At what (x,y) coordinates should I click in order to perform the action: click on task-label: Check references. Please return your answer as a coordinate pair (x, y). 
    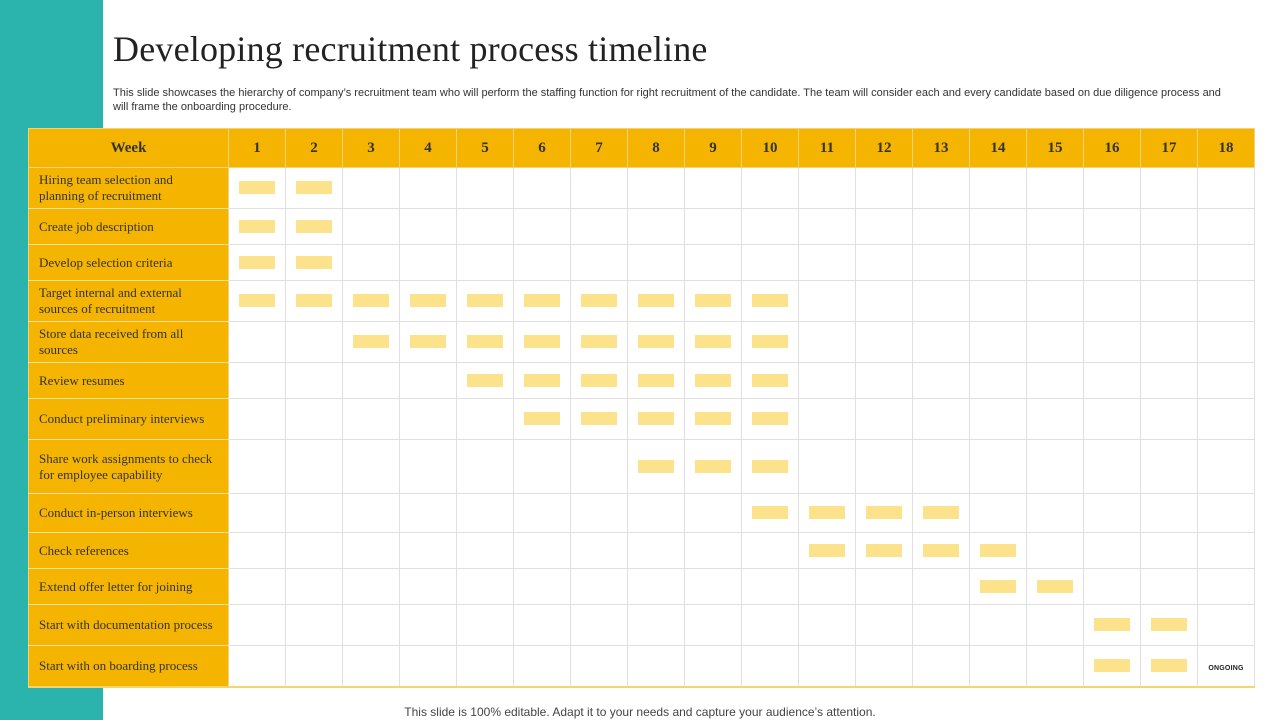
    Looking at the image, I should click on (128, 550).